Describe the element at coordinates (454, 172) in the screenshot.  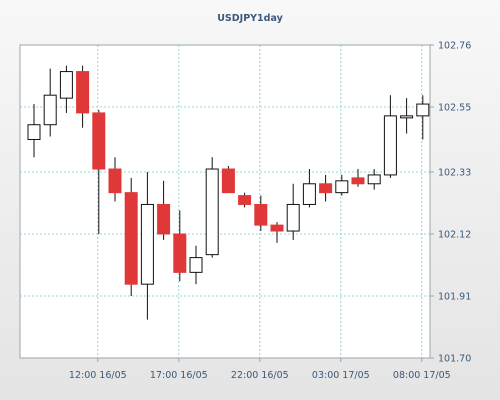
I see `y-tick-label: 102.33` at that location.